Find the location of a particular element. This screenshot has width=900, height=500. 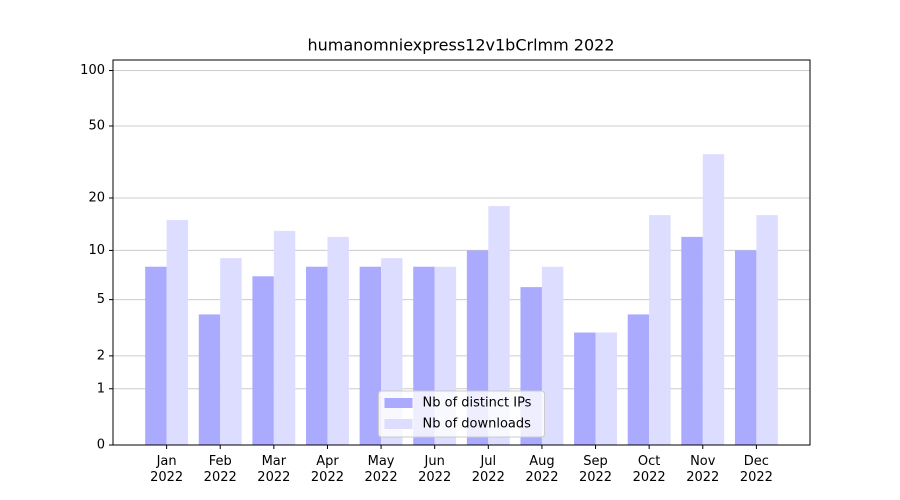

x-tick-label: Feb 2022 is located at coordinates (220, 469).